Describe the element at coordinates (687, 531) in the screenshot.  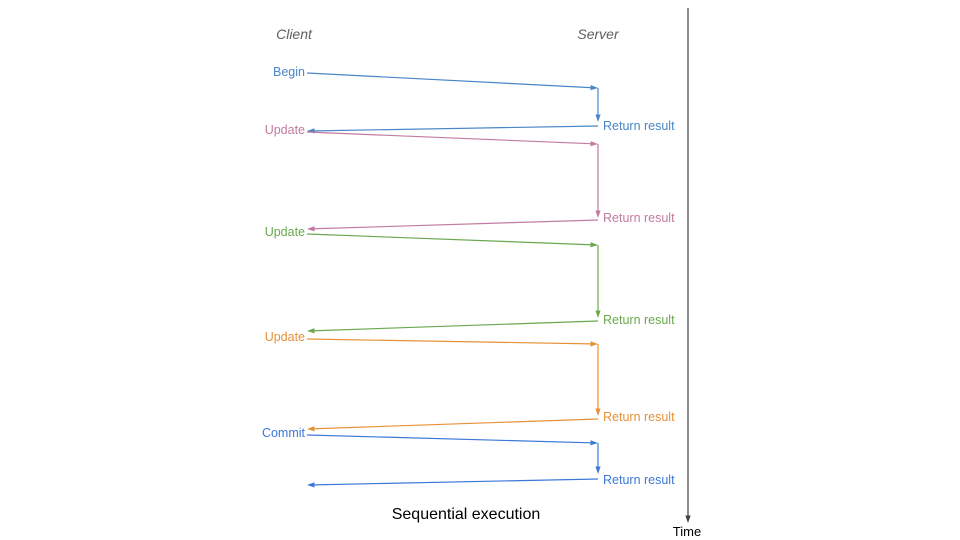
I see `time-axis-label: Time` at that location.